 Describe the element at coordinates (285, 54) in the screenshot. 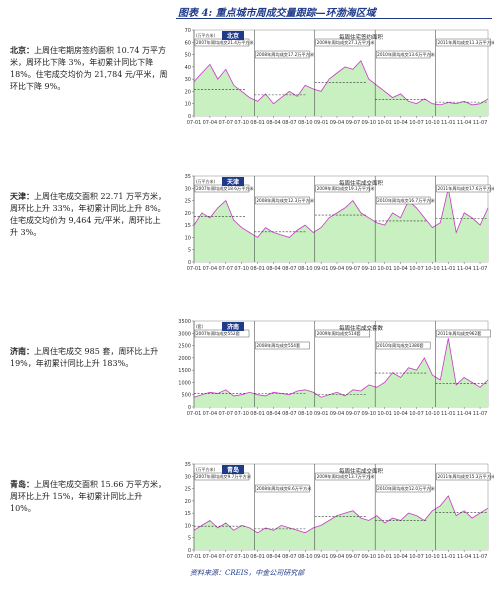

I see `average-label: 2008年周均成交17.2万平方米` at that location.